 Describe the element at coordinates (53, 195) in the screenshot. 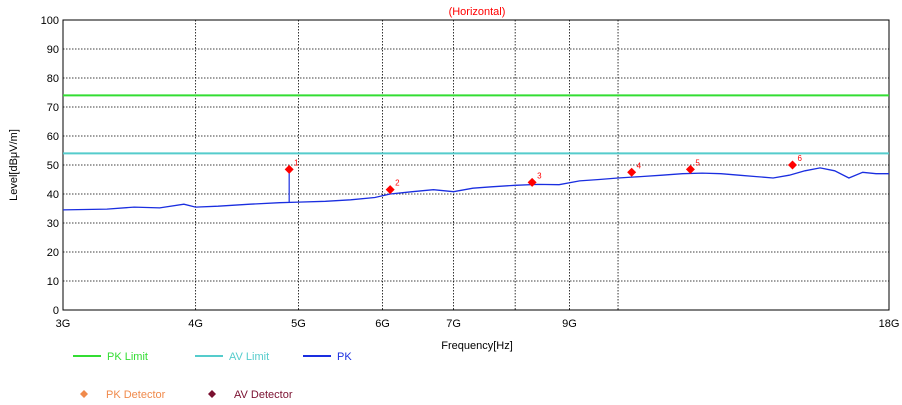

I see `y-tick-label: 40` at that location.